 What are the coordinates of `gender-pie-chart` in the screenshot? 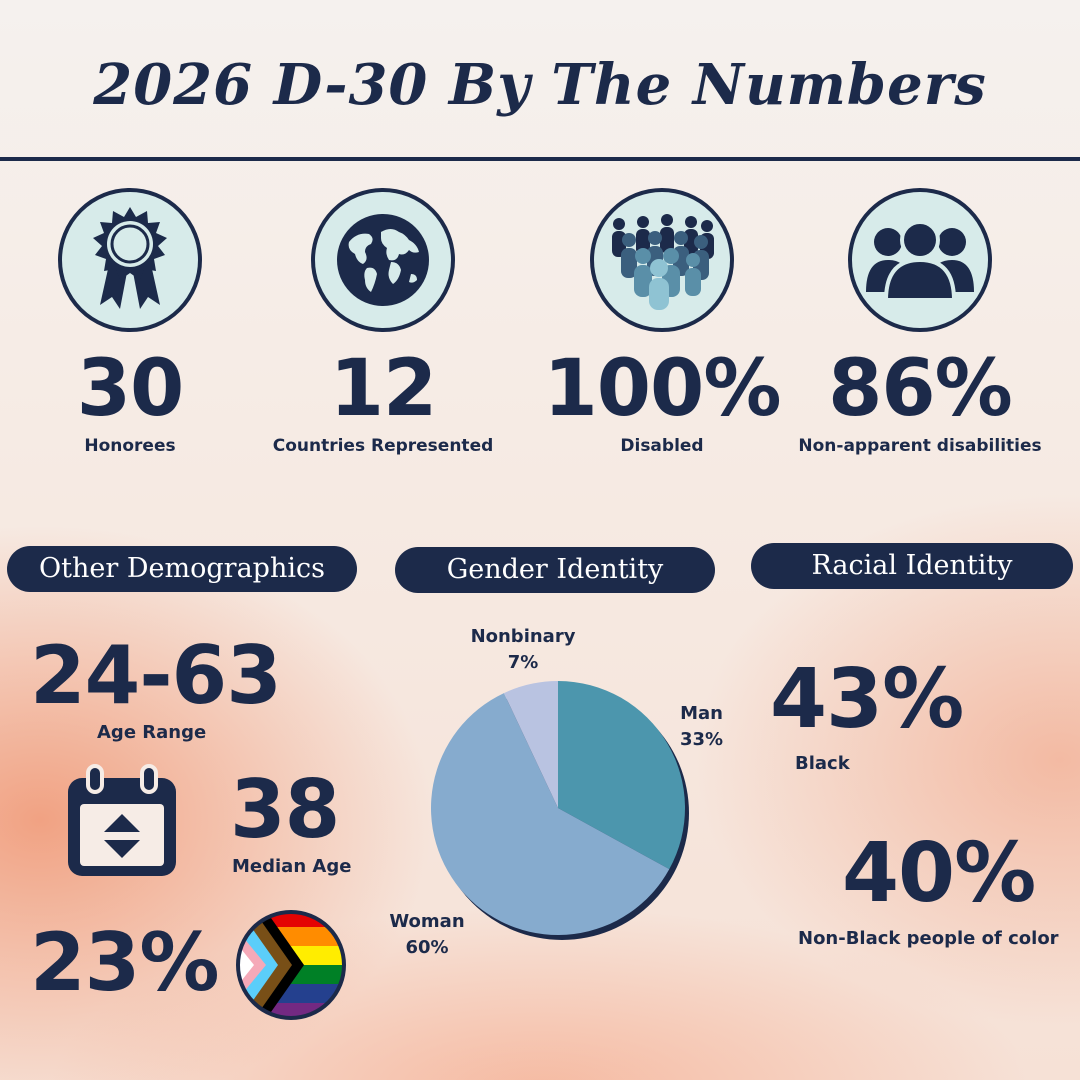 It's located at (560, 810).